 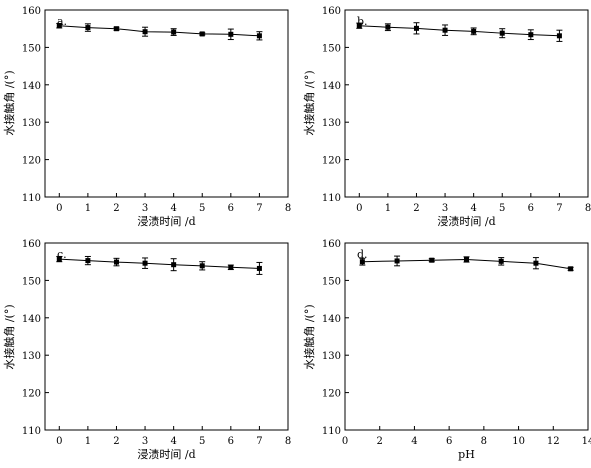 I want to click on panel-label: c., so click(x=62, y=254).